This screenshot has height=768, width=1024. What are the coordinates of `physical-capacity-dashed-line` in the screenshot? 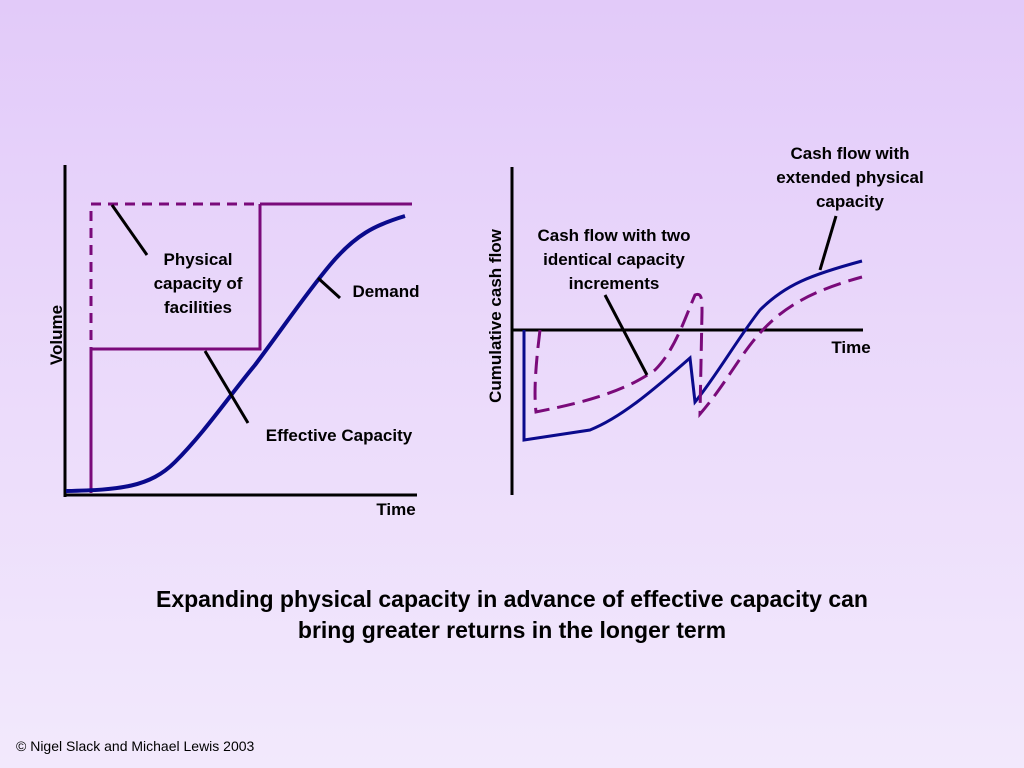 It's located at (174, 347).